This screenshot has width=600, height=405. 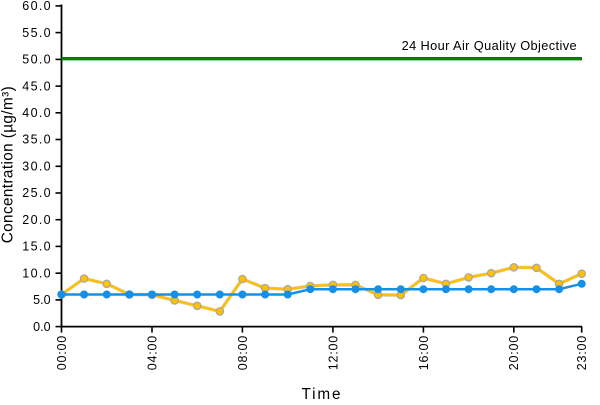 I want to click on svg-text: 08:00, so click(x=243, y=353).